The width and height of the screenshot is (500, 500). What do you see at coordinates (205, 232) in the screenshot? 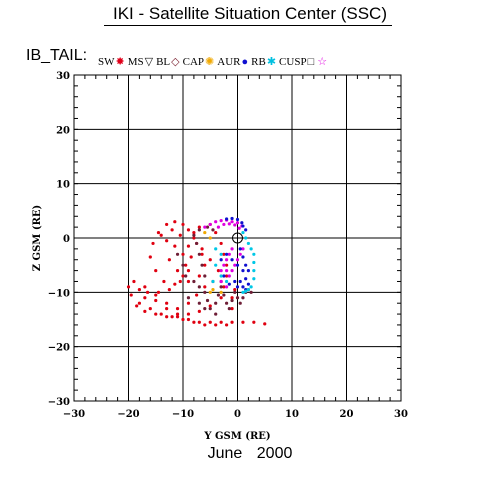
I see `data-point-cap` at bounding box center [205, 232].